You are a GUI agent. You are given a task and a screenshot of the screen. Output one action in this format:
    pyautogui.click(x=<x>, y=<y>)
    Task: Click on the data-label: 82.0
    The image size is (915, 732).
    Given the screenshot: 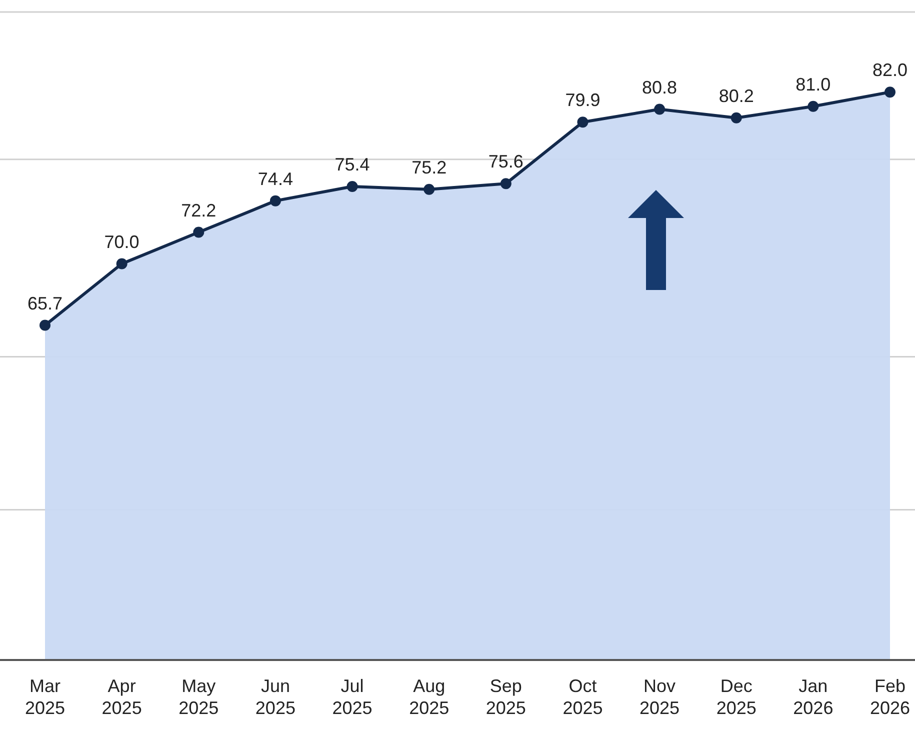 What is the action you would take?
    pyautogui.click(x=890, y=70)
    